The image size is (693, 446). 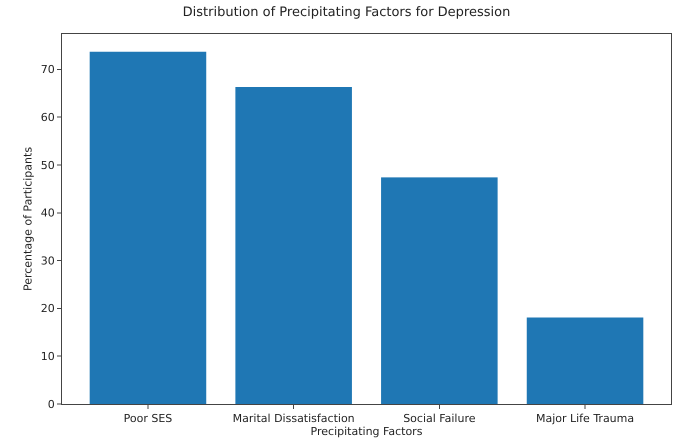 What do you see at coordinates (47, 117) in the screenshot?
I see `y-tick-label: 60` at bounding box center [47, 117].